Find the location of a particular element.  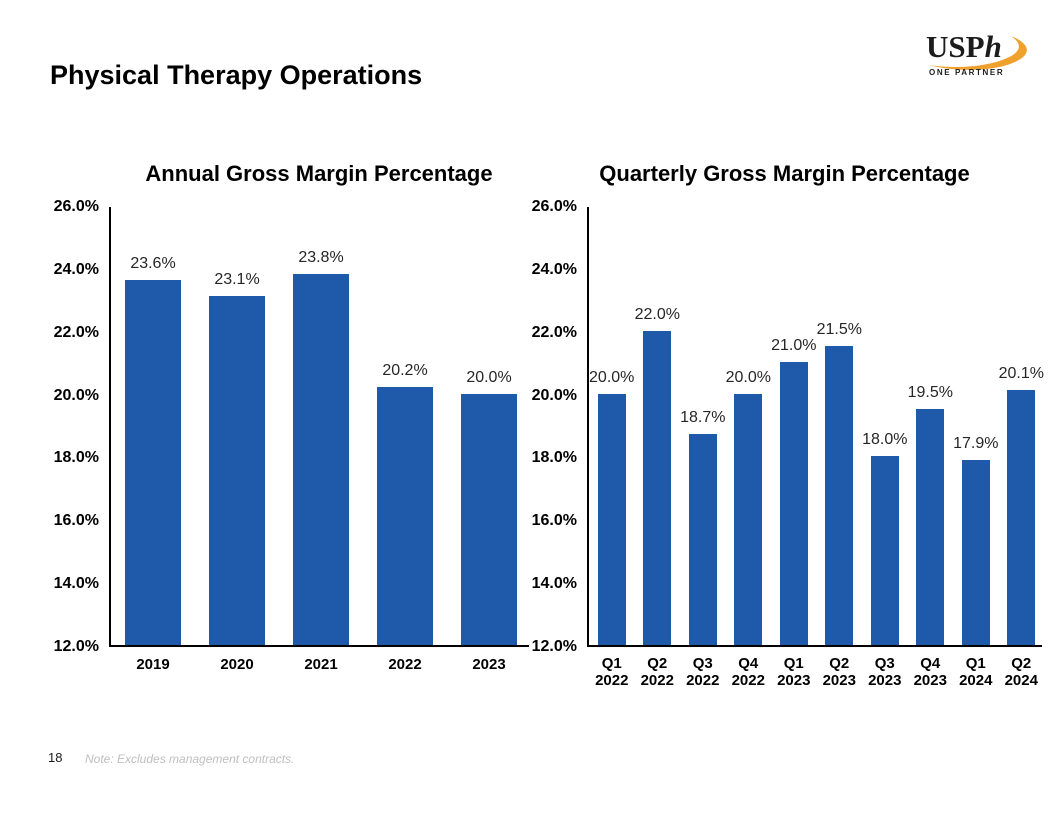

x-tick-label: Q3 2023 is located at coordinates (885, 672).